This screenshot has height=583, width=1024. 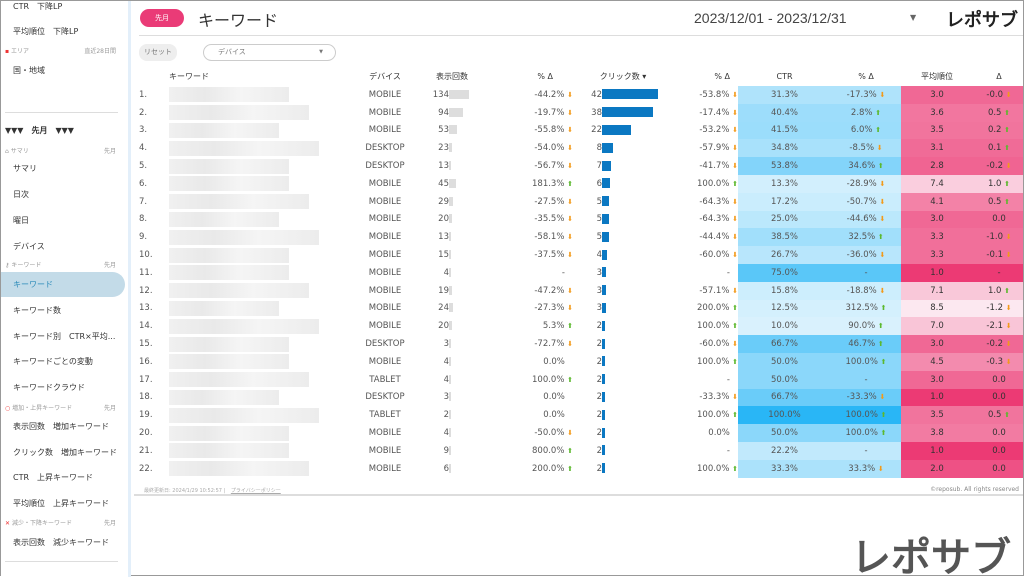 I want to click on col-keyword: キーワード, so click(x=189, y=76).